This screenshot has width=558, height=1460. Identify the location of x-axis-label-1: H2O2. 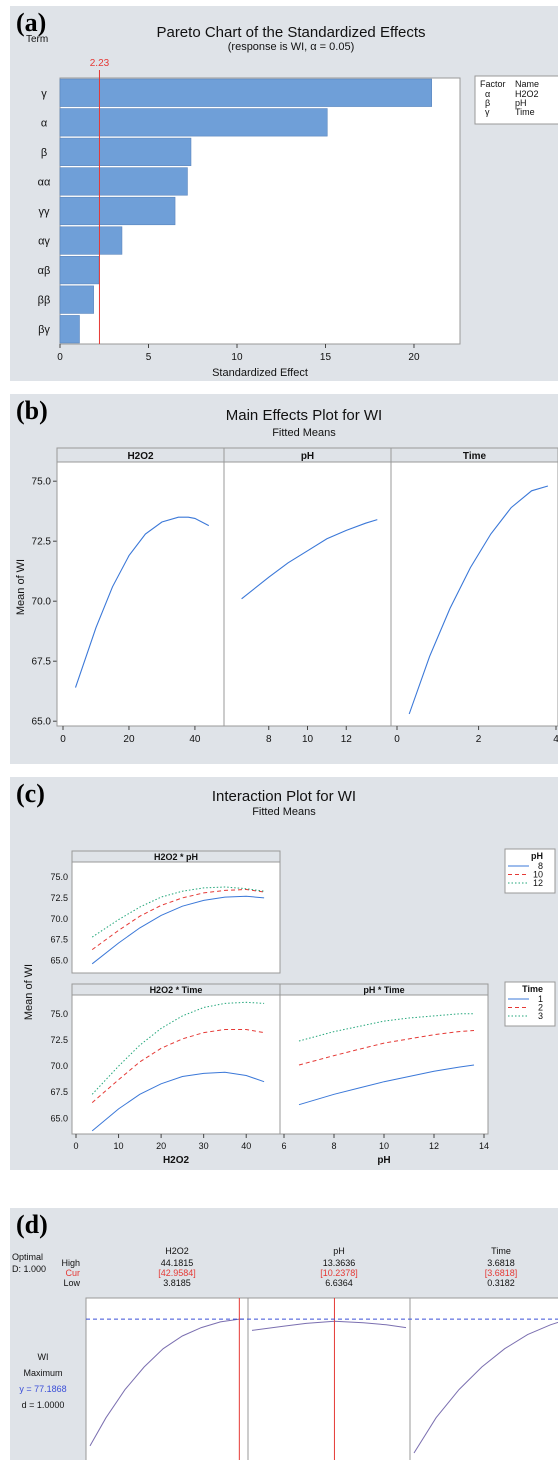
(176, 1160).